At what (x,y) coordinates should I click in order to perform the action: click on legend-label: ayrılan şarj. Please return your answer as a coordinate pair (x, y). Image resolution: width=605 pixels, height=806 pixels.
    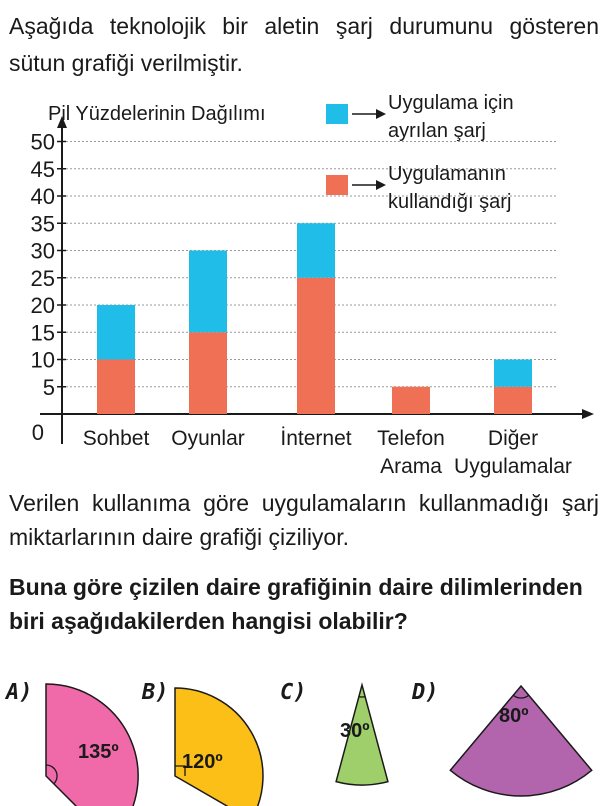
    Looking at the image, I should click on (437, 131).